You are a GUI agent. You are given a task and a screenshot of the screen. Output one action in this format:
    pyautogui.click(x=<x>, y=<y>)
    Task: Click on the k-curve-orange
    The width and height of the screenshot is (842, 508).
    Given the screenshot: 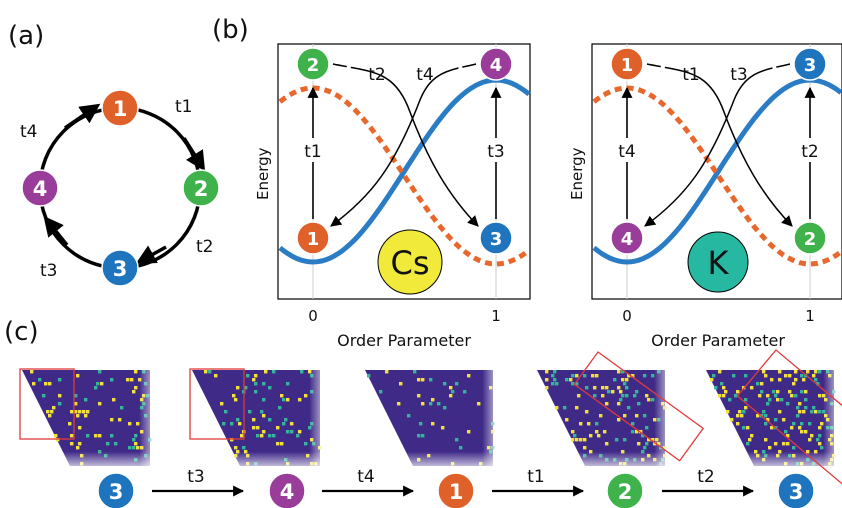 What is the action you would take?
    pyautogui.click(x=717, y=176)
    